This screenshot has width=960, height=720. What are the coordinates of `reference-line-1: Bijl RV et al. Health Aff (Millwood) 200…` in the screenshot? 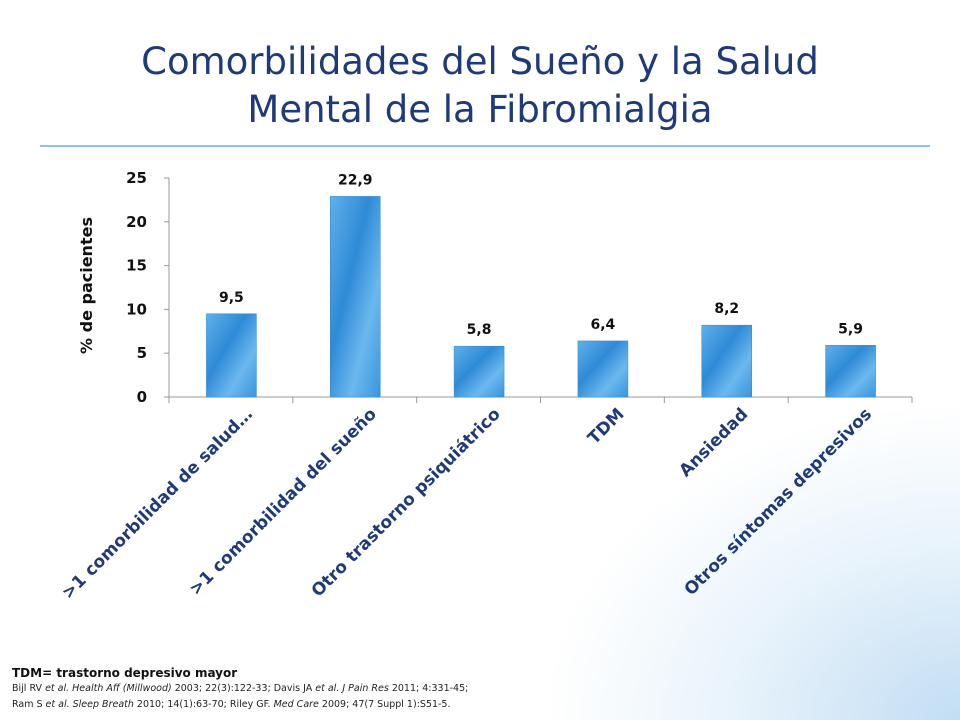 It's located at (240, 688).